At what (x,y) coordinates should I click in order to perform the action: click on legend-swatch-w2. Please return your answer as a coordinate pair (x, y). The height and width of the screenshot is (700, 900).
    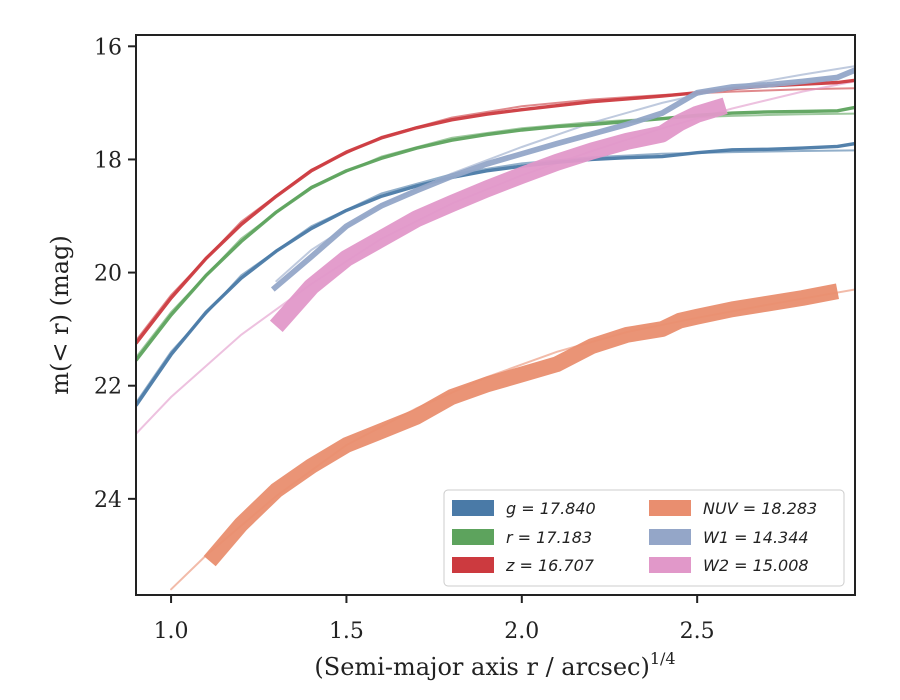
    Looking at the image, I should click on (670, 565).